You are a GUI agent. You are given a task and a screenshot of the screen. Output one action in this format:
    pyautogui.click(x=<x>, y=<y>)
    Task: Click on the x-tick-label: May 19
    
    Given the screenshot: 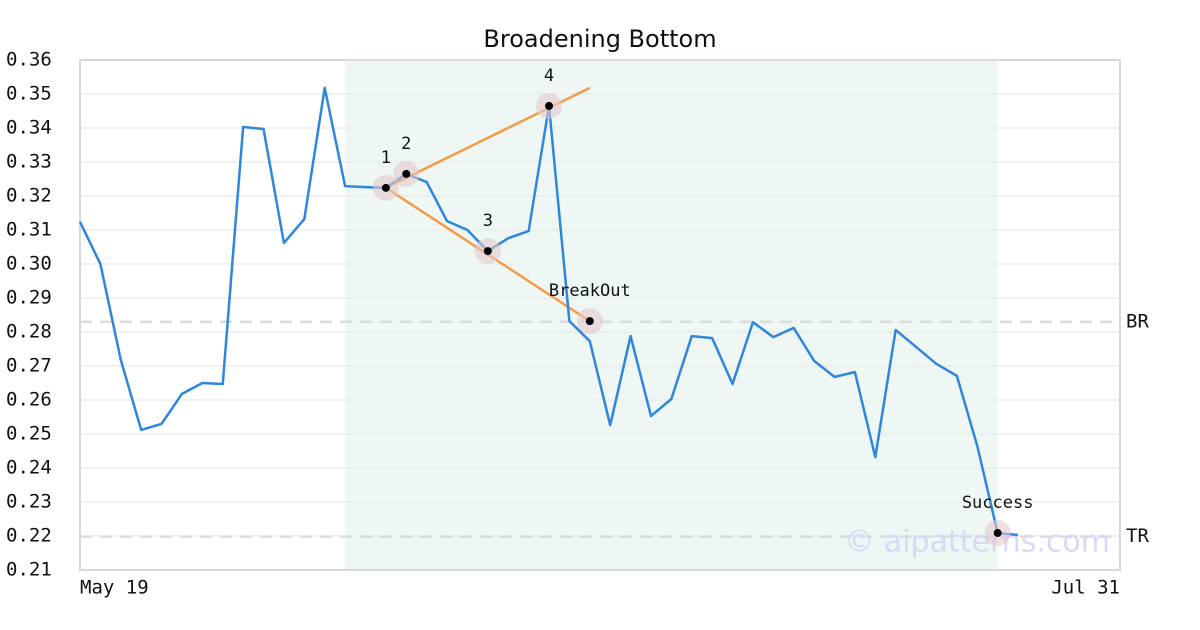 What is the action you would take?
    pyautogui.click(x=114, y=588)
    